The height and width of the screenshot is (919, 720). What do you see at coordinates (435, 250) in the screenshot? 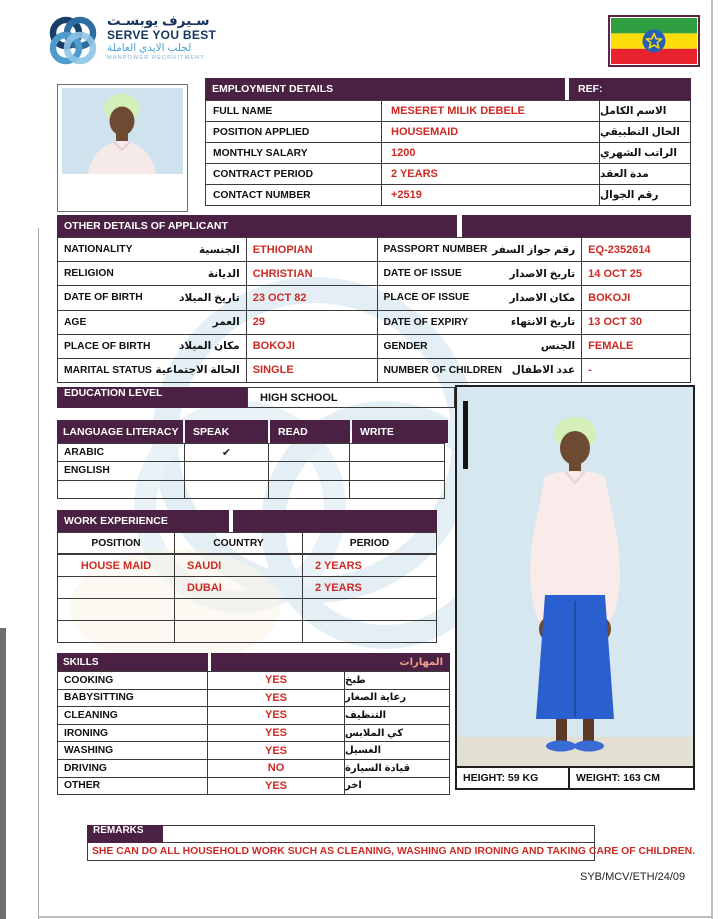
I see `field-label: PASSPORT NUMBER` at bounding box center [435, 250].